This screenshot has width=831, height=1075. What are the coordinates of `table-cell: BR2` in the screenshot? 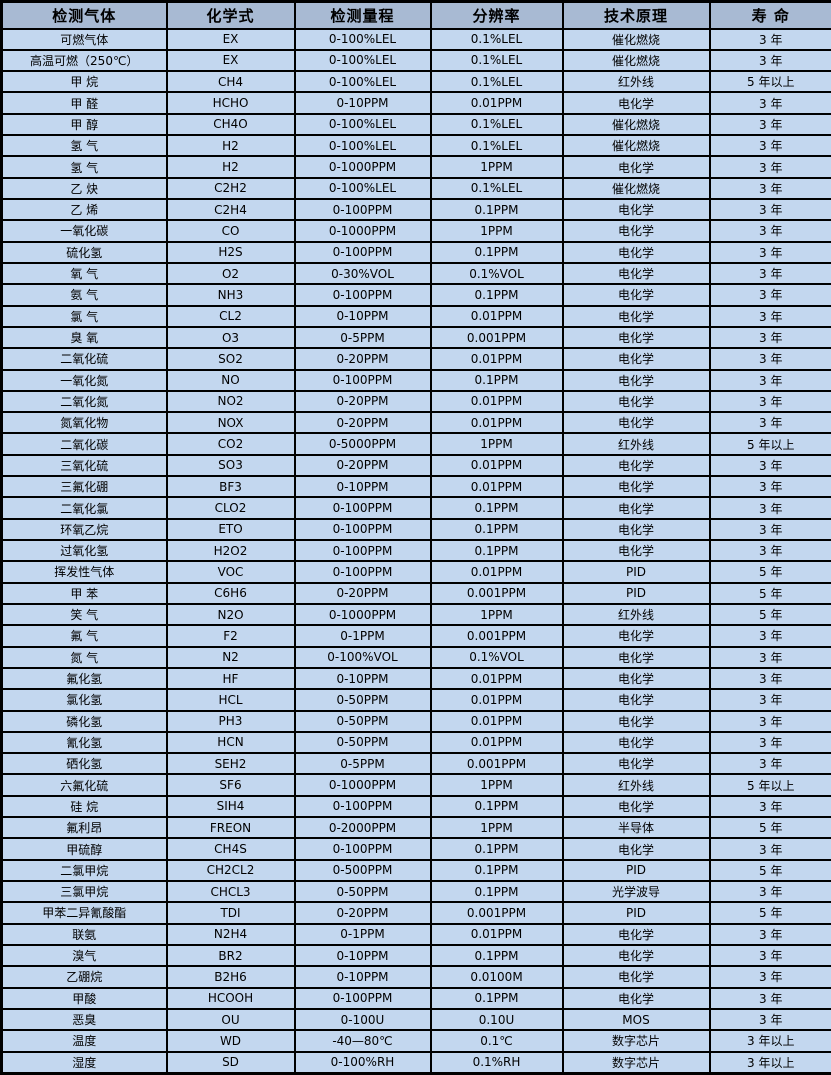 It's located at (230, 955).